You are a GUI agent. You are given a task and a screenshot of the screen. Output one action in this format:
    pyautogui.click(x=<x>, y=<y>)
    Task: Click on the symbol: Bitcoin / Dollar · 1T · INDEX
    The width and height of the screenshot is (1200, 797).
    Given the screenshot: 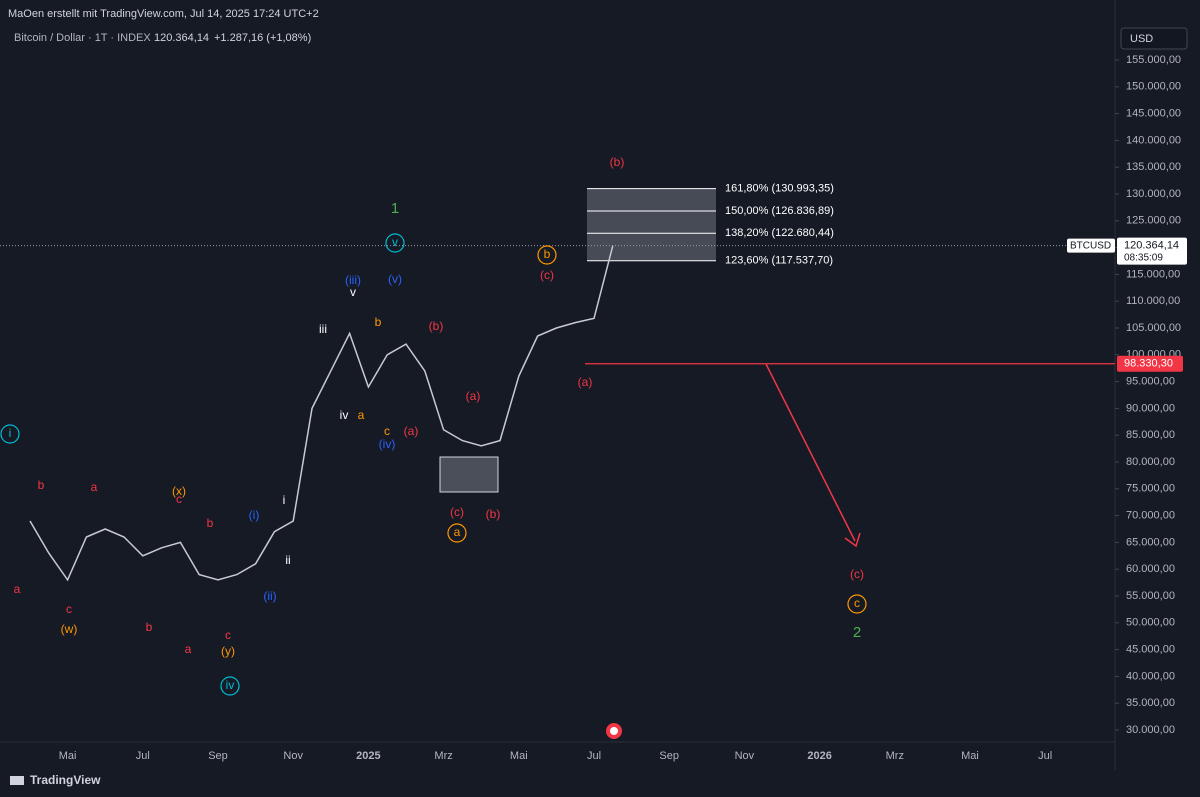 What is the action you would take?
    pyautogui.click(x=82, y=38)
    